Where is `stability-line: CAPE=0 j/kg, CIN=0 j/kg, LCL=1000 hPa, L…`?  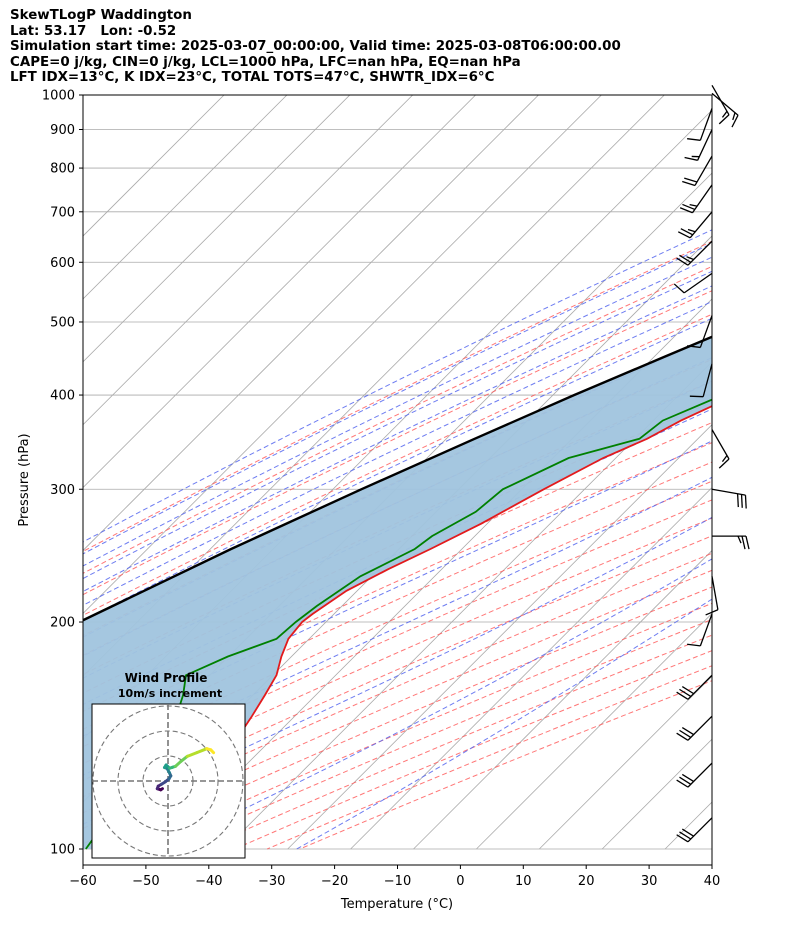 stability-line: CAPE=0 j/kg, CIN=0 j/kg, LCL=1000 hPa, L… is located at coordinates (265, 62).